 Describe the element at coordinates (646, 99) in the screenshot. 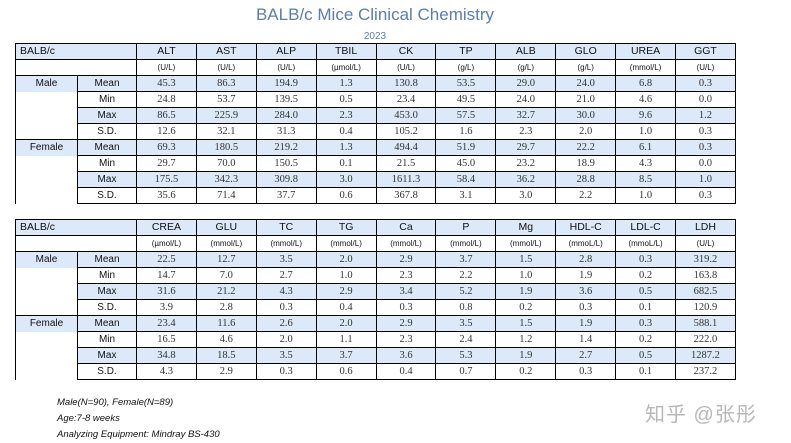

I see `value-cell: 4.6` at that location.